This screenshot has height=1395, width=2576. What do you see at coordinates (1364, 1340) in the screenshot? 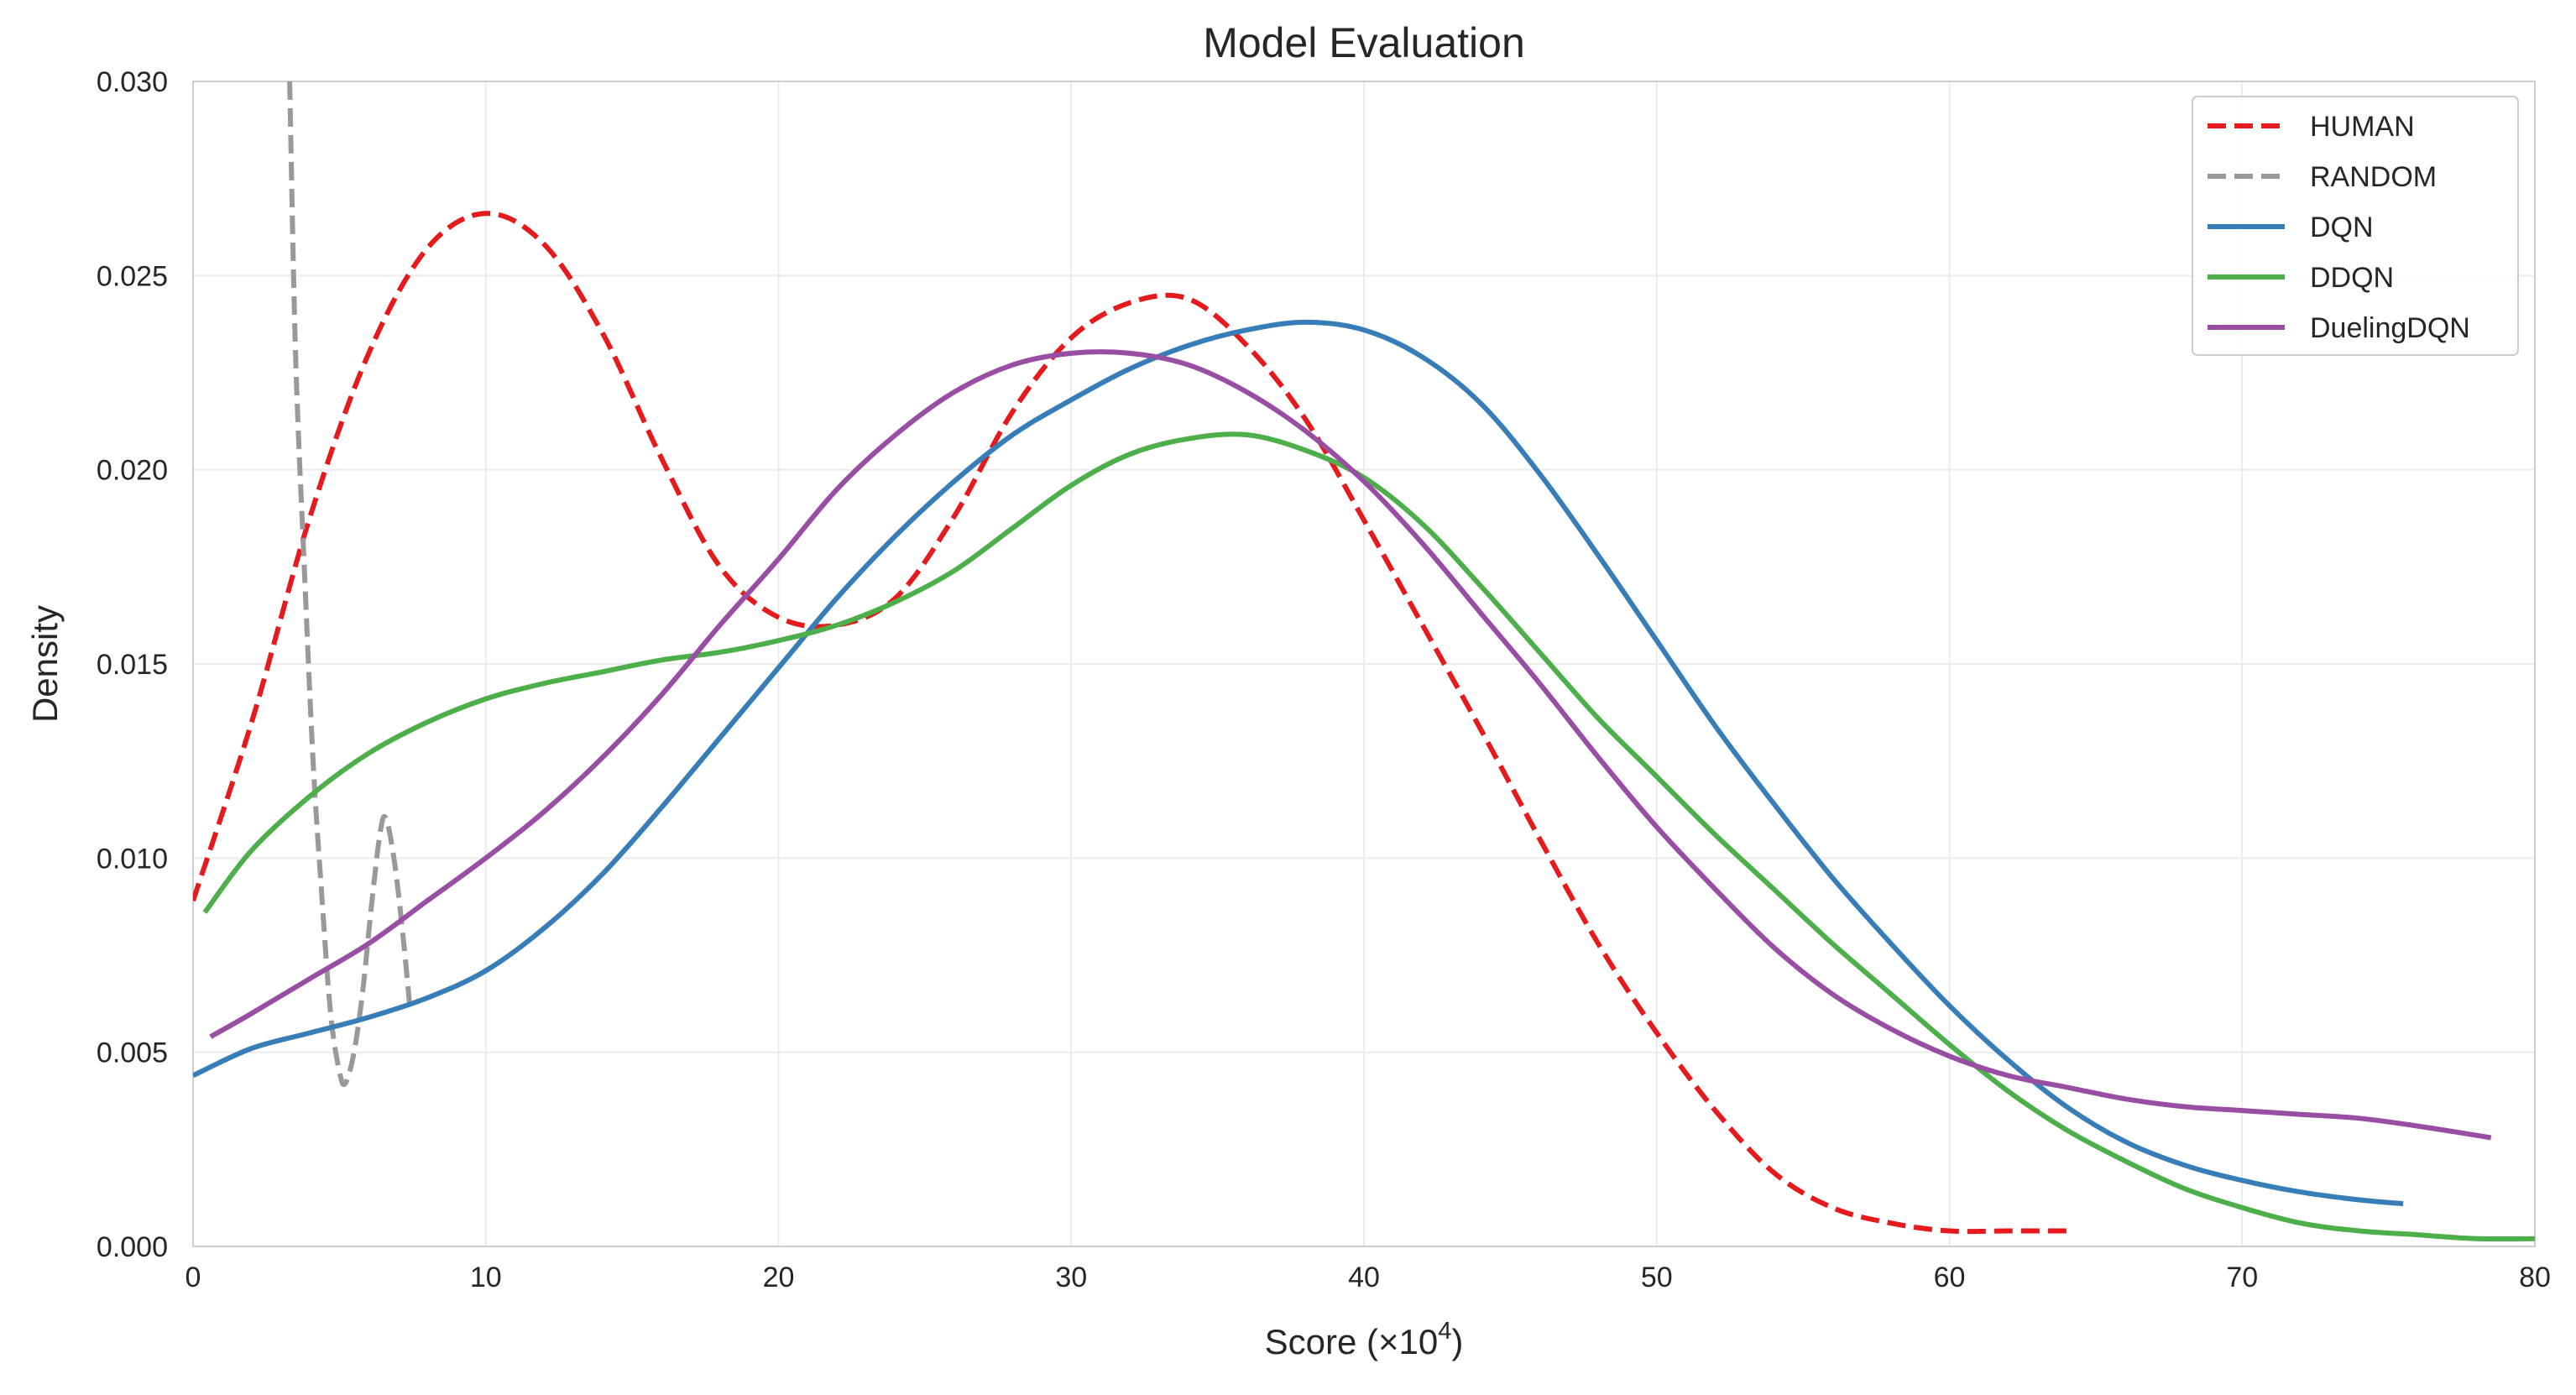
I see `x-axis-label: Score (×104)` at bounding box center [1364, 1340].